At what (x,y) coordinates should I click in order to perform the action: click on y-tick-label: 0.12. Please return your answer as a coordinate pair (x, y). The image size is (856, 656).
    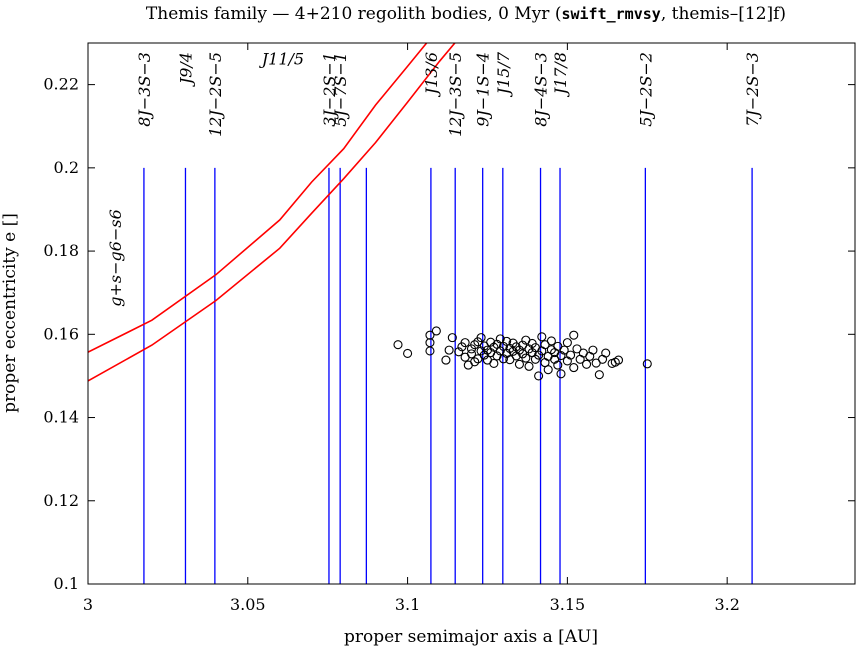
    Looking at the image, I should click on (61, 500).